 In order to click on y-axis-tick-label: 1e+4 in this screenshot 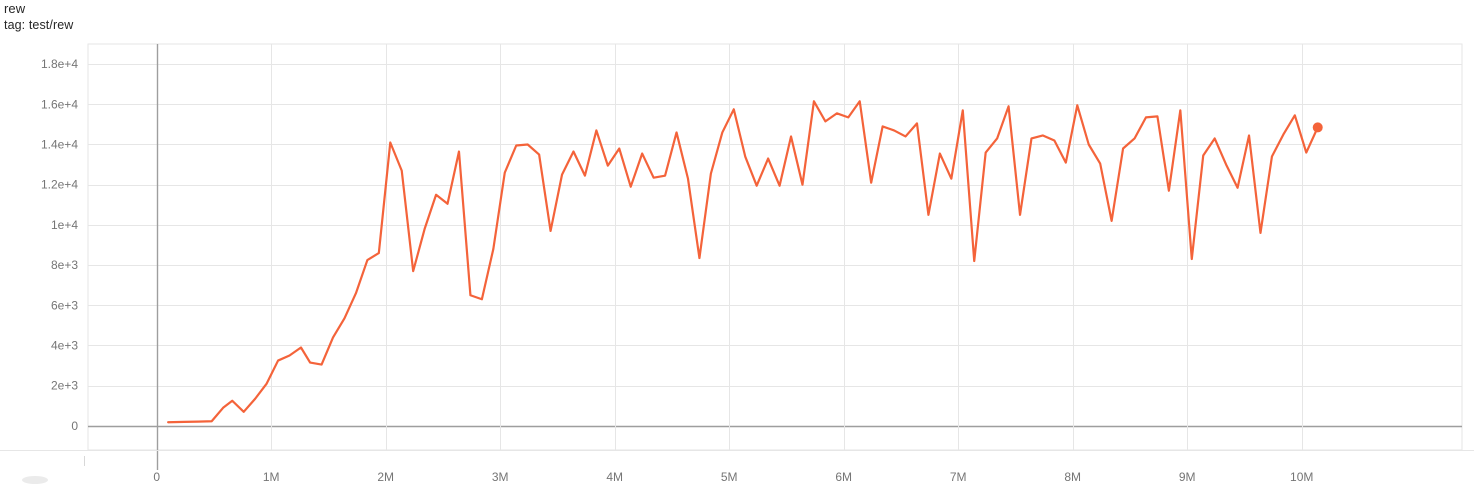, I will do `click(64, 225)`.